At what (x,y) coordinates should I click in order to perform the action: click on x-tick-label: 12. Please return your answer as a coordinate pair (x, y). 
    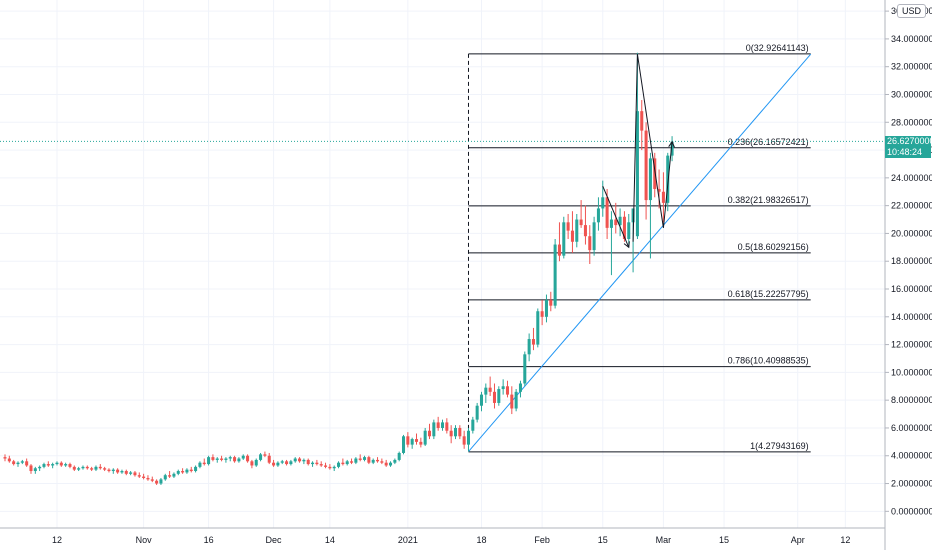
    Looking at the image, I should click on (57, 540).